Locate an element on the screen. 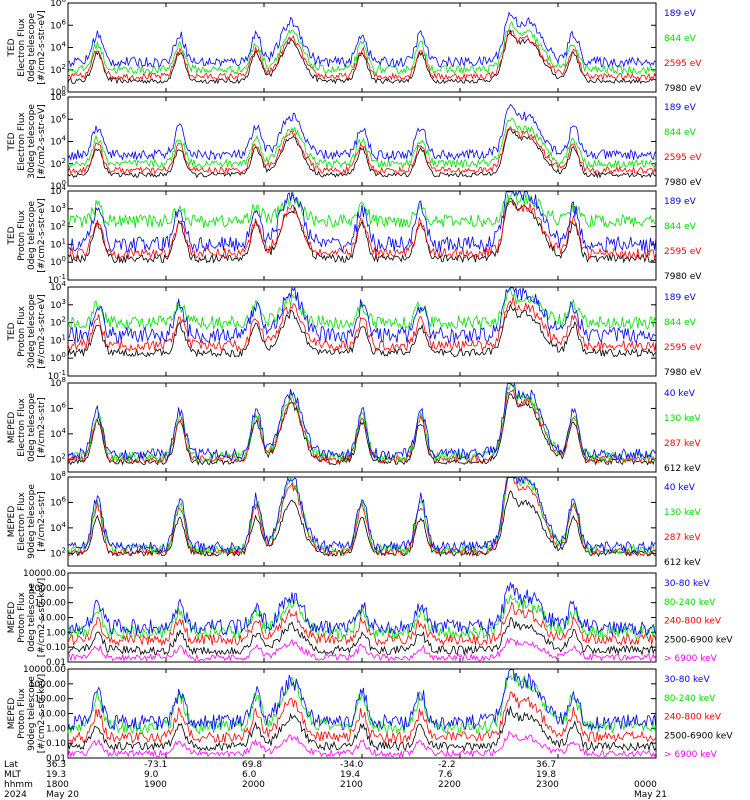 This screenshot has height=800, width=750. x-tick-label: 1900 is located at coordinates (155, 785).